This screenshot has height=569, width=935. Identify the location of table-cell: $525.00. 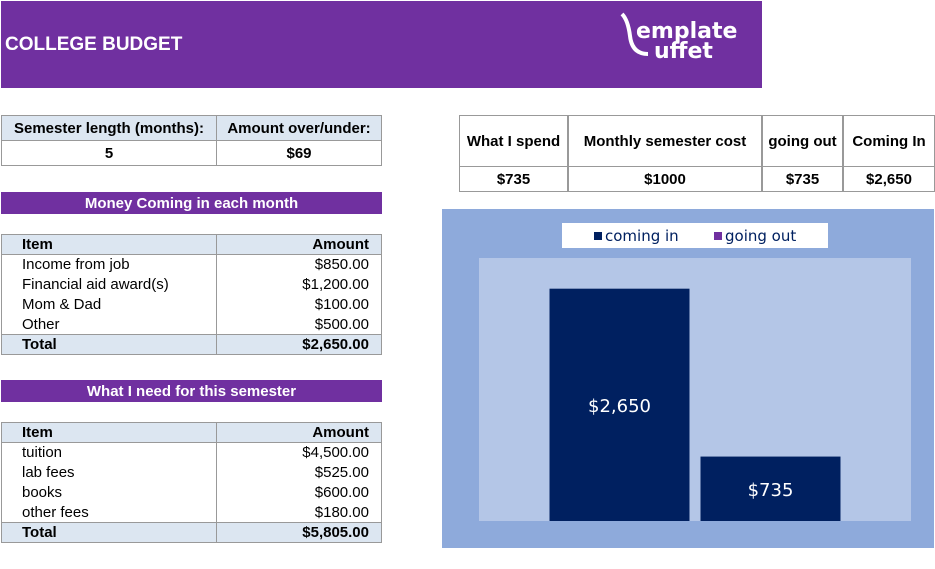
(299, 472).